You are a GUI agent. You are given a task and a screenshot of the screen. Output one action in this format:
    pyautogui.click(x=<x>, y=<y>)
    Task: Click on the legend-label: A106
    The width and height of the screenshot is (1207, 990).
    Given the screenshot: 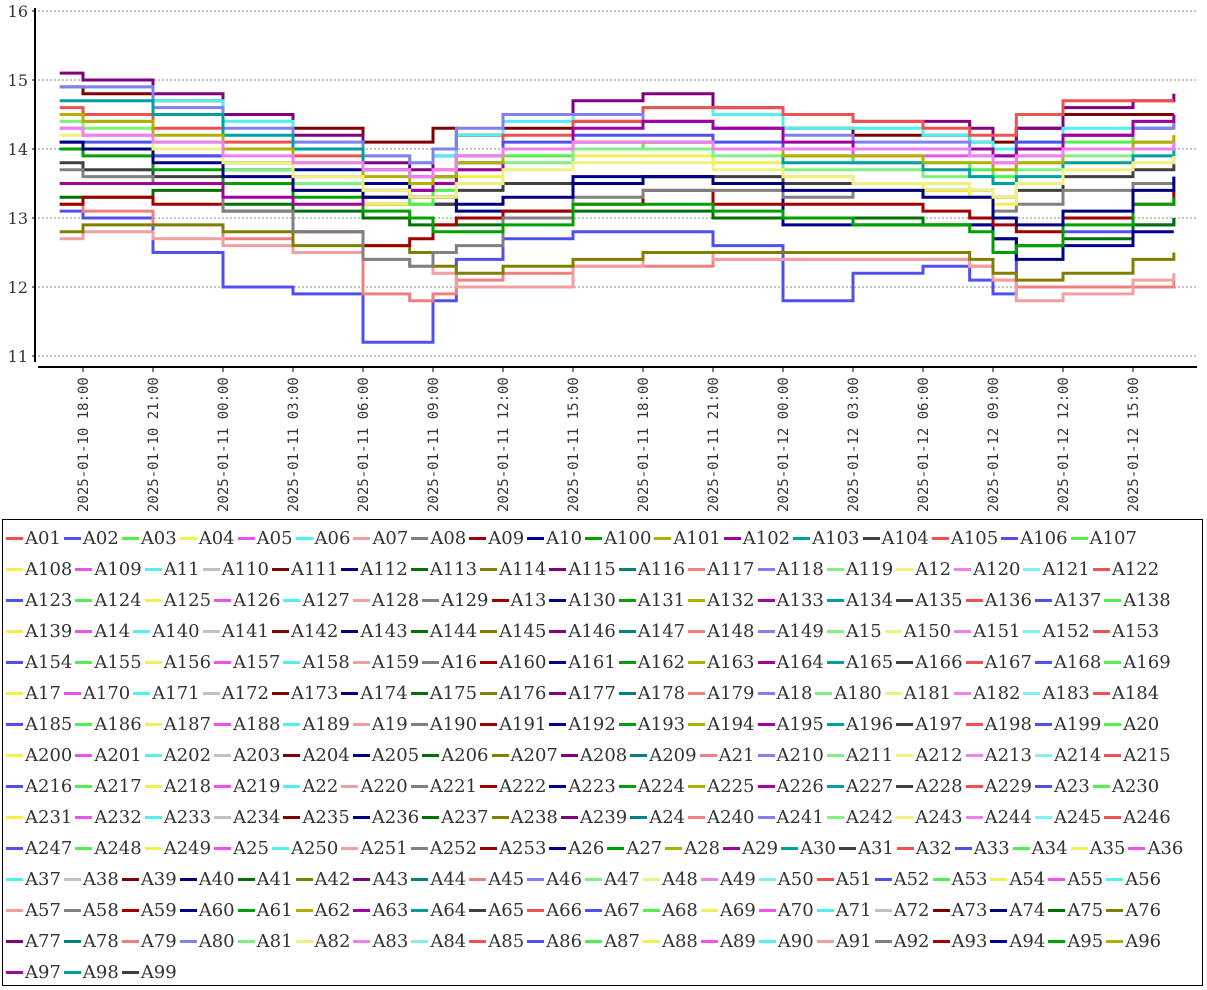 What is the action you would take?
    pyautogui.click(x=1044, y=538)
    